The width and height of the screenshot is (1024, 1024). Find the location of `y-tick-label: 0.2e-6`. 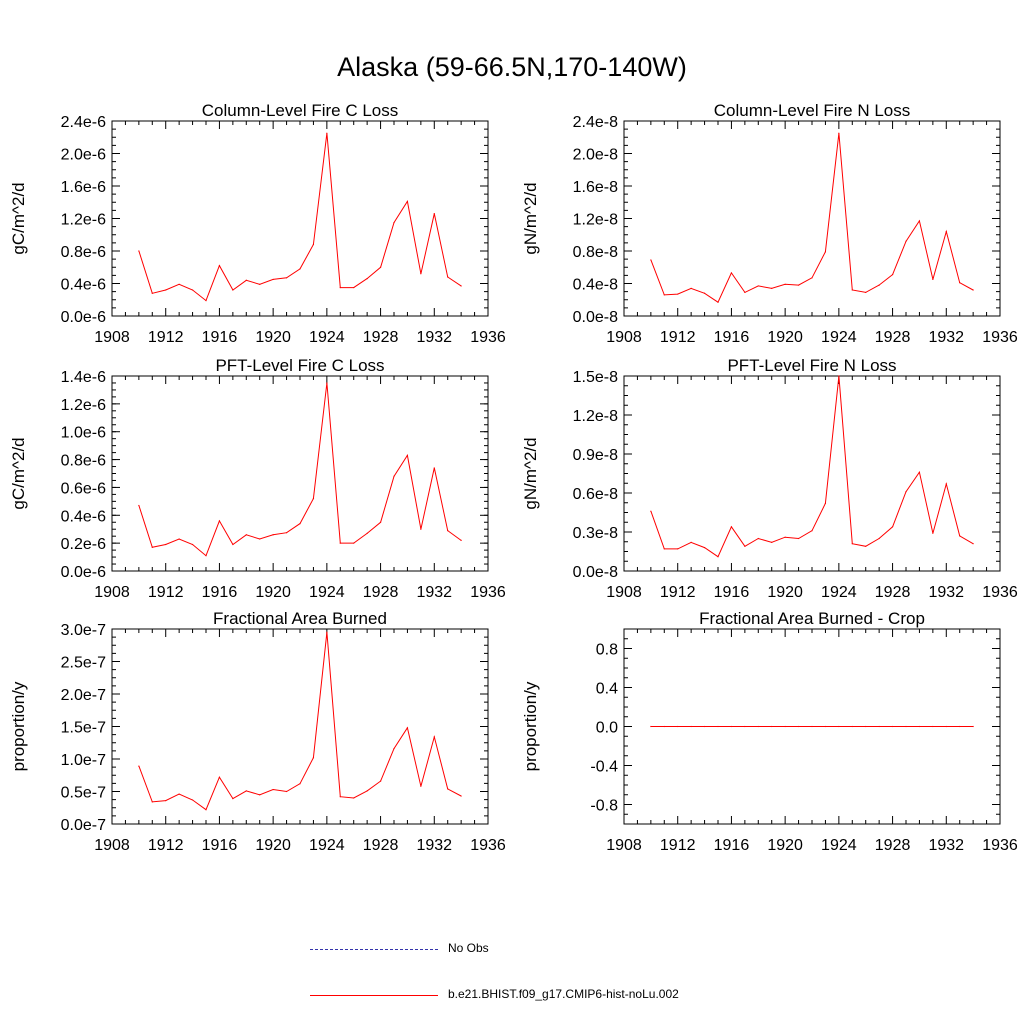

y-tick-label: 0.2e-6 is located at coordinates (83, 544).